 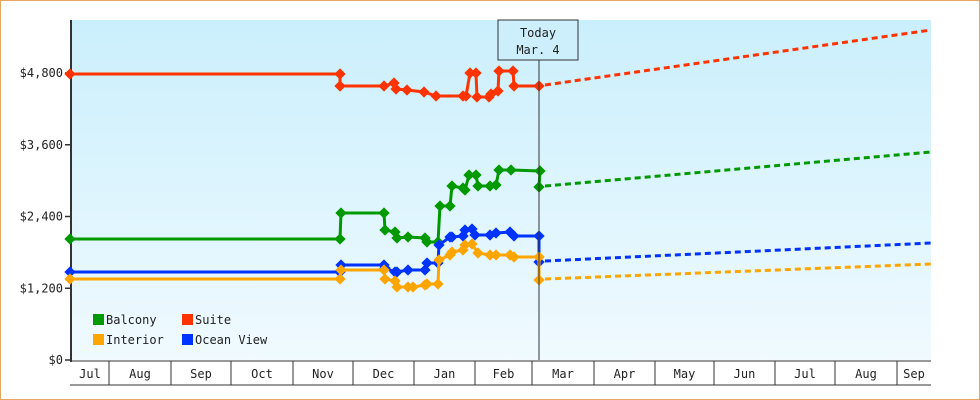 What do you see at coordinates (685, 374) in the screenshot?
I see `x-tick-label: May` at bounding box center [685, 374].